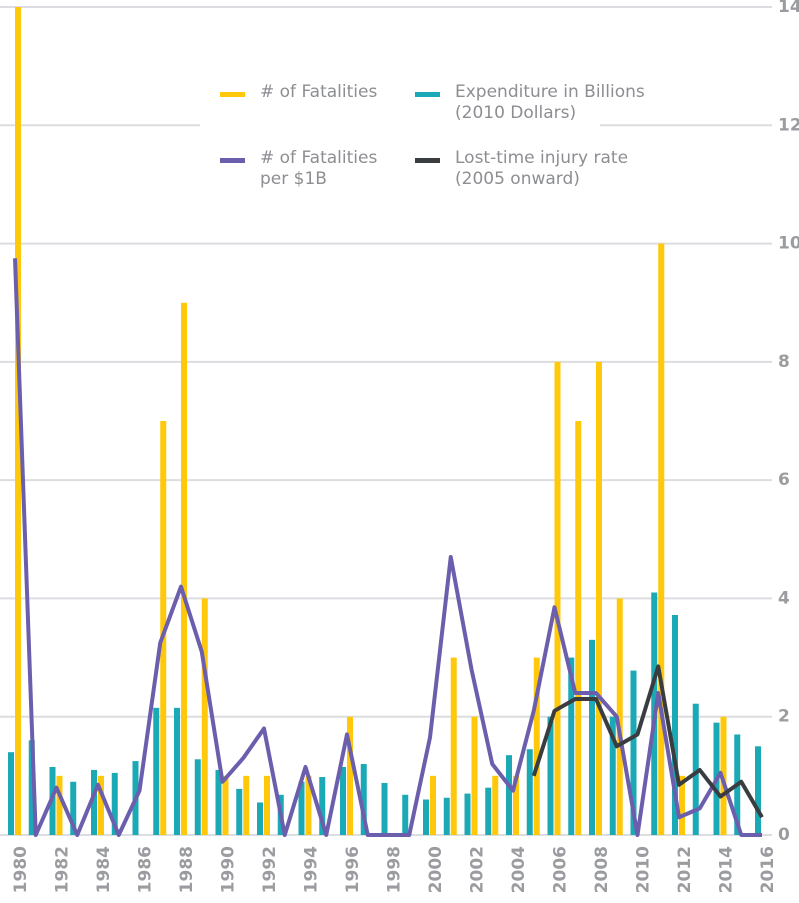 This screenshot has height=903, width=799. I want to click on legend-item: # of Fatalities, so click(307, 92).